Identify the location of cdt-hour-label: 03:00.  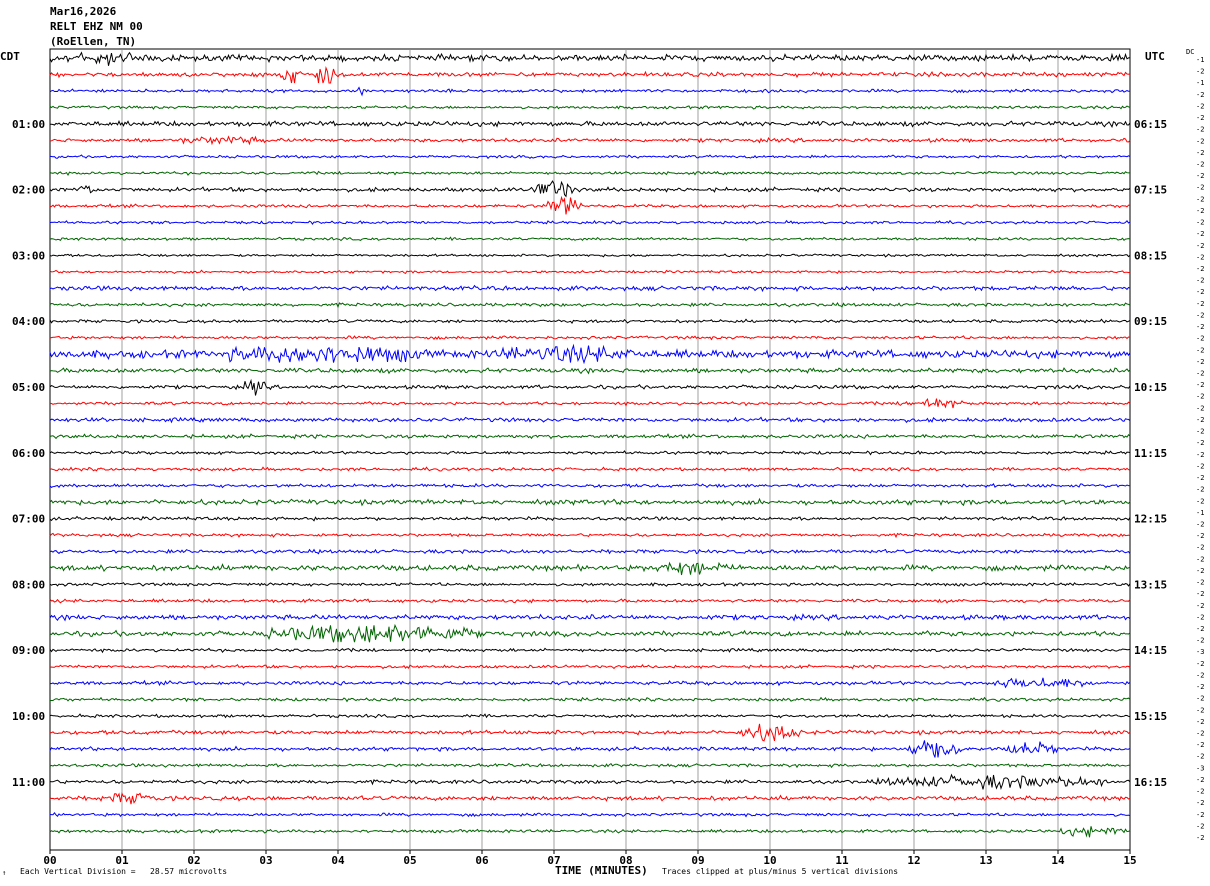
(28, 255).